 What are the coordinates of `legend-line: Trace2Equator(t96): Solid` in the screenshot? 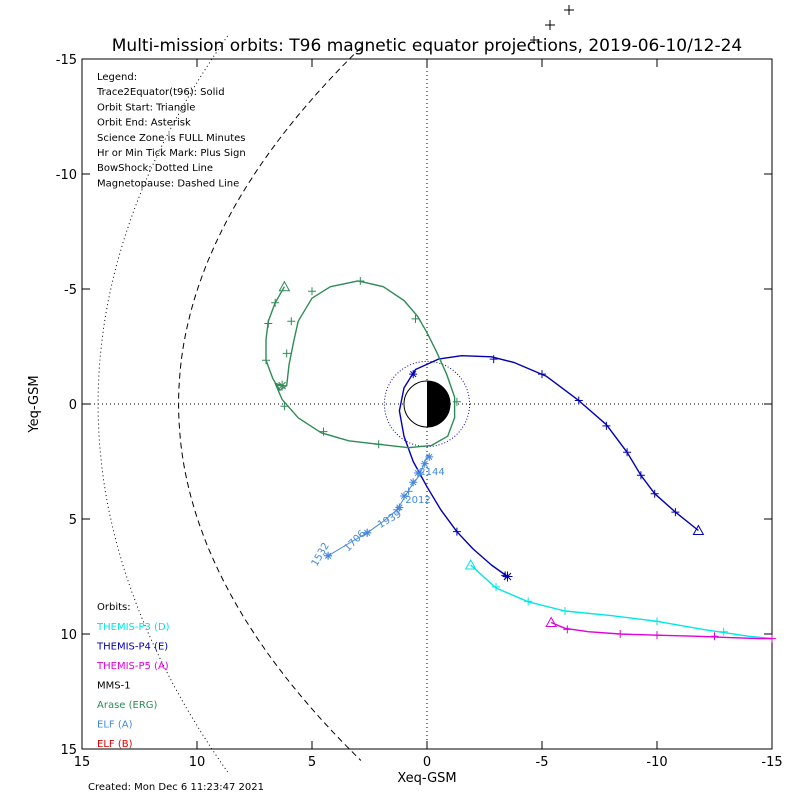 It's located at (160, 92).